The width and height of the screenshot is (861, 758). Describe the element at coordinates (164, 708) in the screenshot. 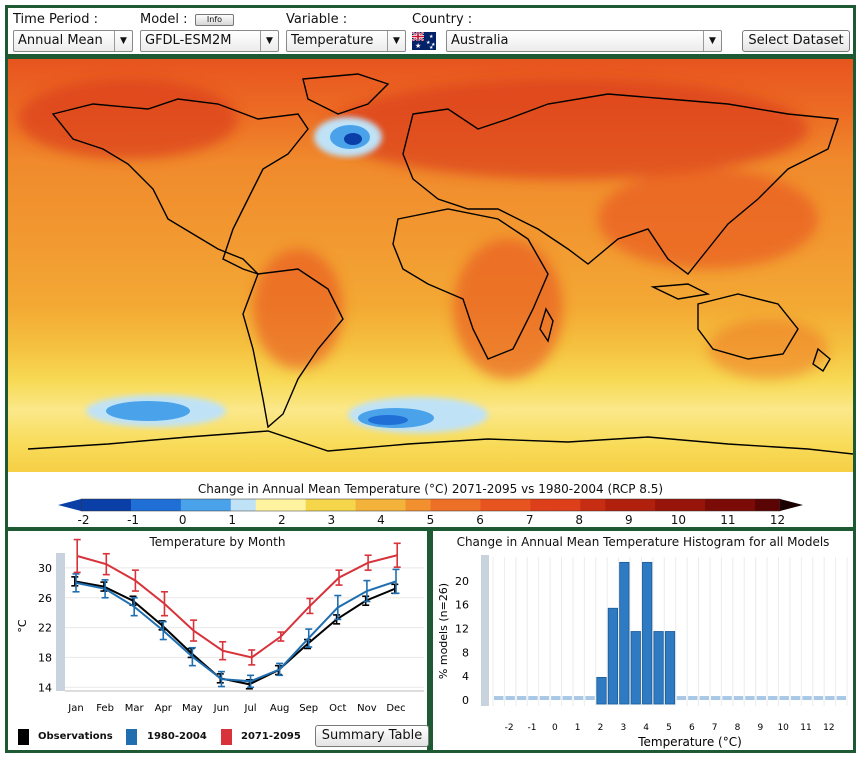

I see `x-tick-label: Apr` at that location.